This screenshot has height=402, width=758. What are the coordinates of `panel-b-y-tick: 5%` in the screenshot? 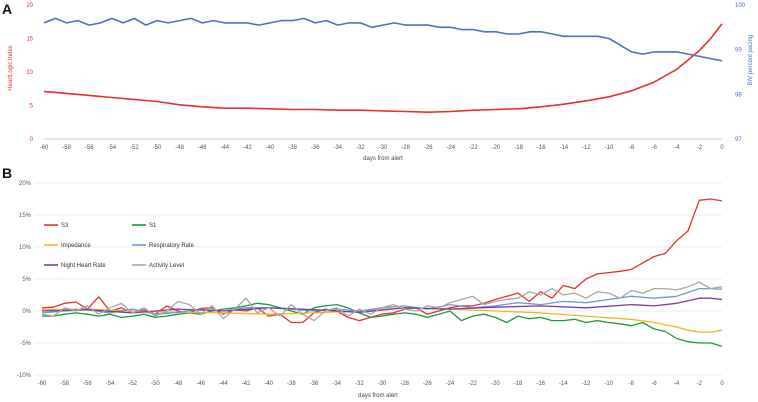 It's located at (26, 280).